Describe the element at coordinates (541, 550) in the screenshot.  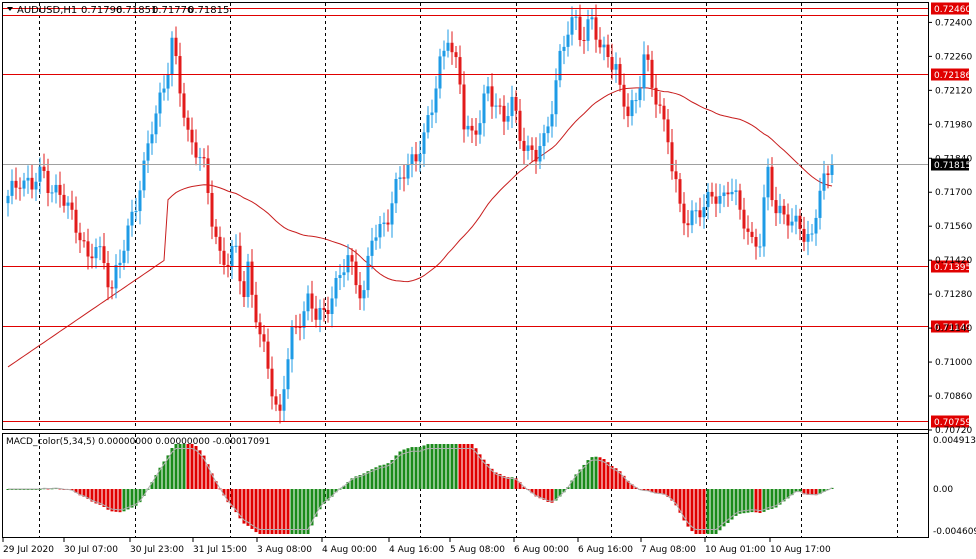
I see `time-label: 6 Aug 00:00` at that location.